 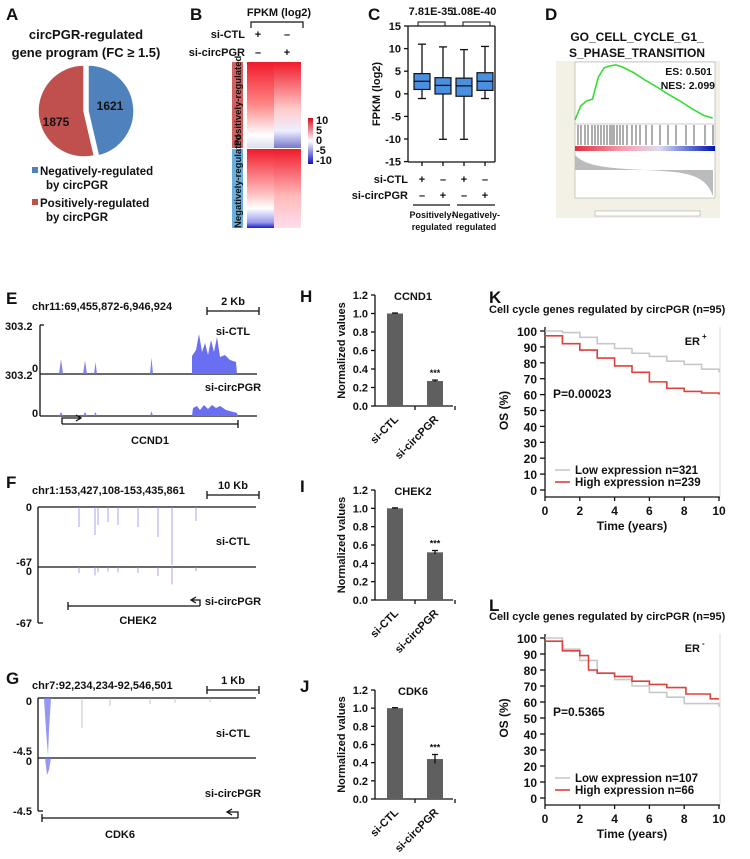 I want to click on y-tick-label: 70, so click(x=531, y=687).